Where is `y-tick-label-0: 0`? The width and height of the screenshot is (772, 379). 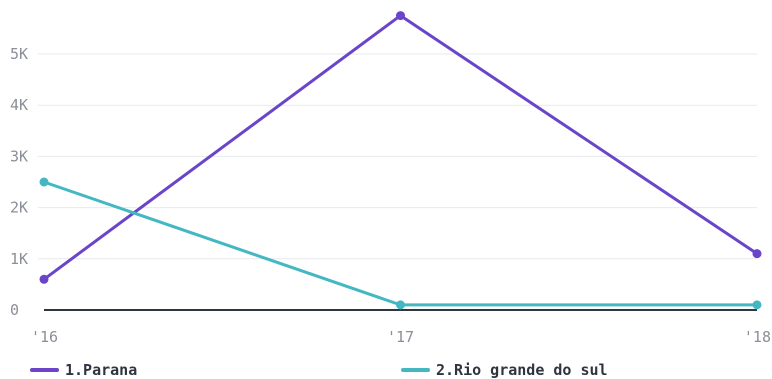 y-tick-label-0: 0 is located at coordinates (14, 310).